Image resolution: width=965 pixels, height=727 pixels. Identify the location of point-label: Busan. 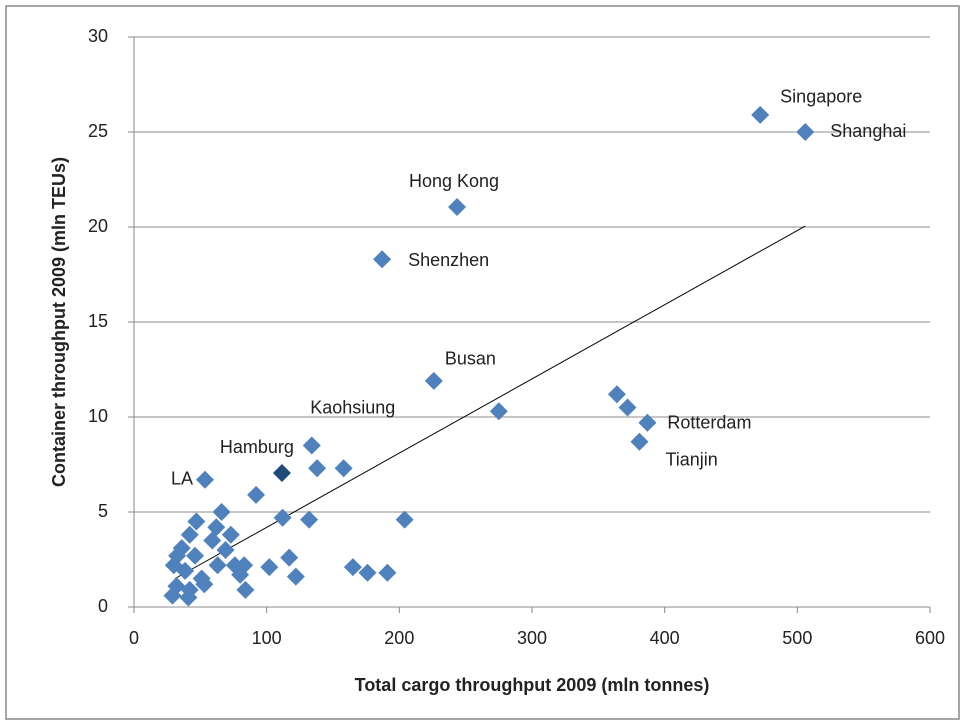
(470, 359).